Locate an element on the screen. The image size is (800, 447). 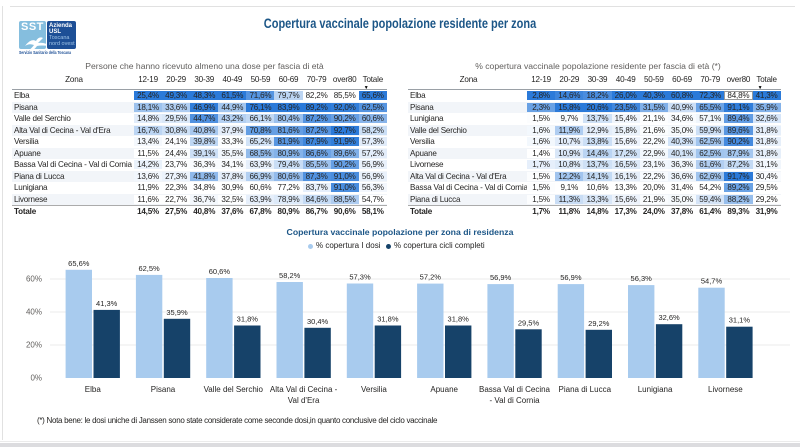
svg-text: Piana di Lucca is located at coordinates (585, 389).